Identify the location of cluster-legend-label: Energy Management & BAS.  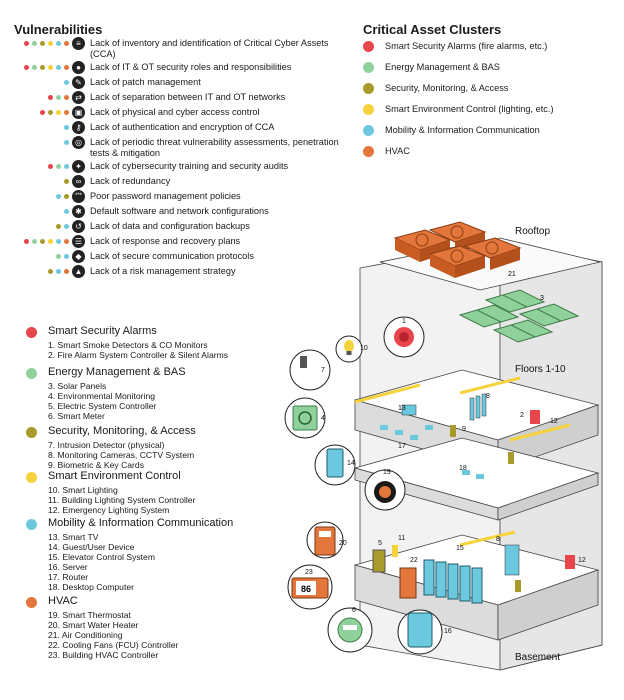
(442, 67).